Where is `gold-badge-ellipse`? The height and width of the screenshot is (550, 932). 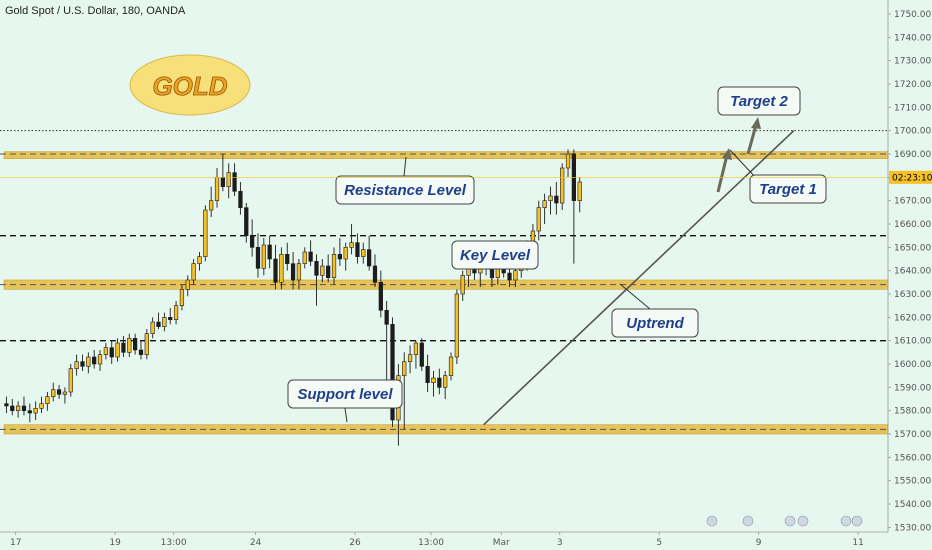 gold-badge-ellipse is located at coordinates (190, 85).